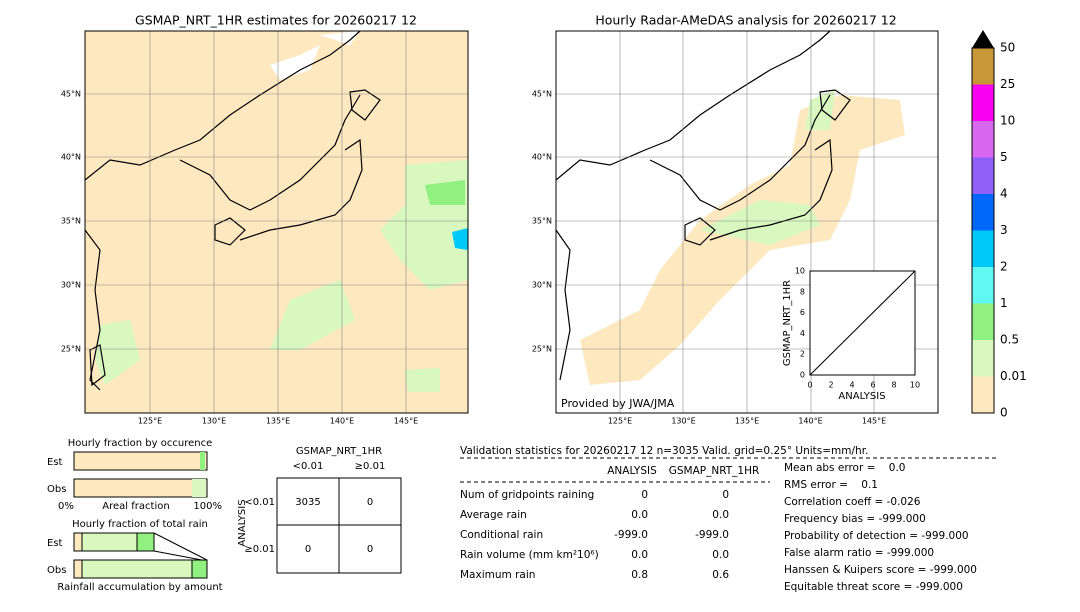  I want to click on score: Frequency bias = -999.000, so click(855, 519).